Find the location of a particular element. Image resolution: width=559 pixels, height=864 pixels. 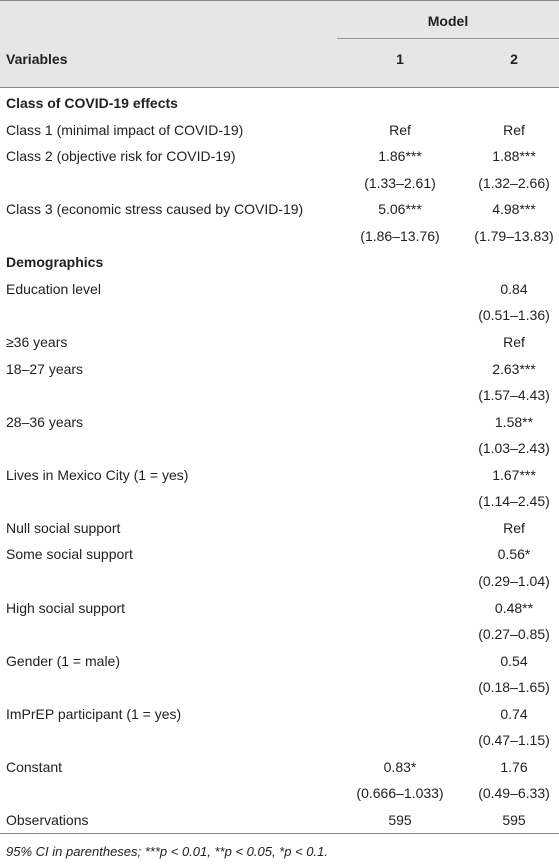

model-2-value: (1.79–13.83) is located at coordinates (514, 235).